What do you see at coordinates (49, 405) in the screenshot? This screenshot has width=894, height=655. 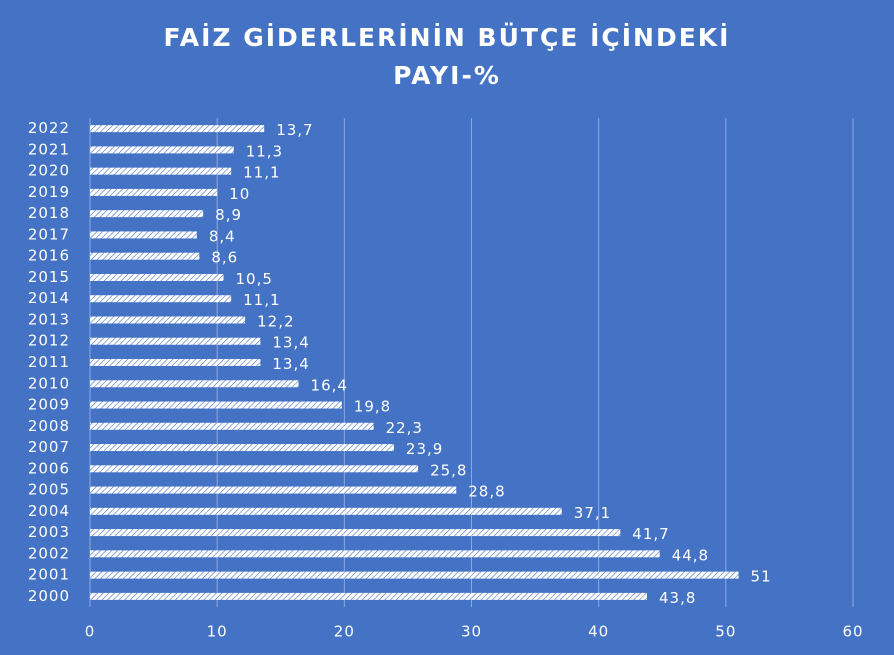 I see `y-tick-label: 2009` at bounding box center [49, 405].